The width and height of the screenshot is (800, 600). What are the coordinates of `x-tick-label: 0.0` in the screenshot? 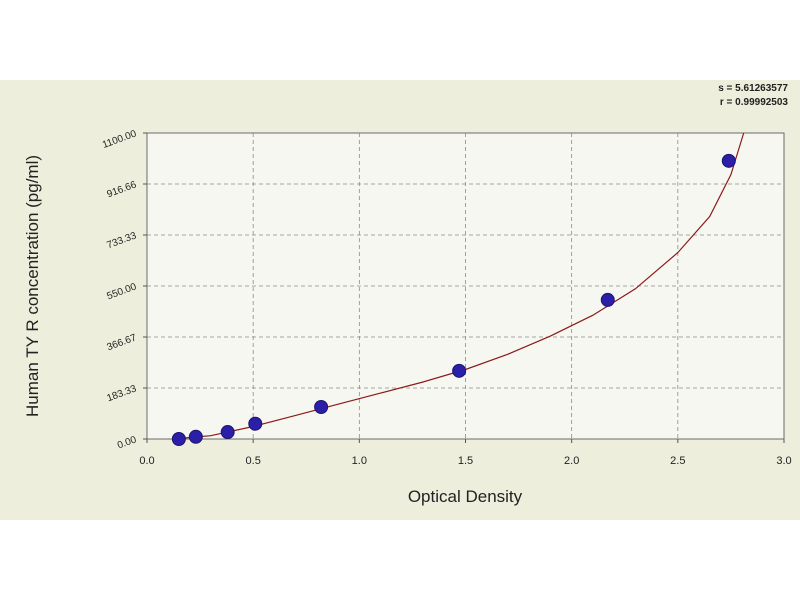 It's located at (146, 461).